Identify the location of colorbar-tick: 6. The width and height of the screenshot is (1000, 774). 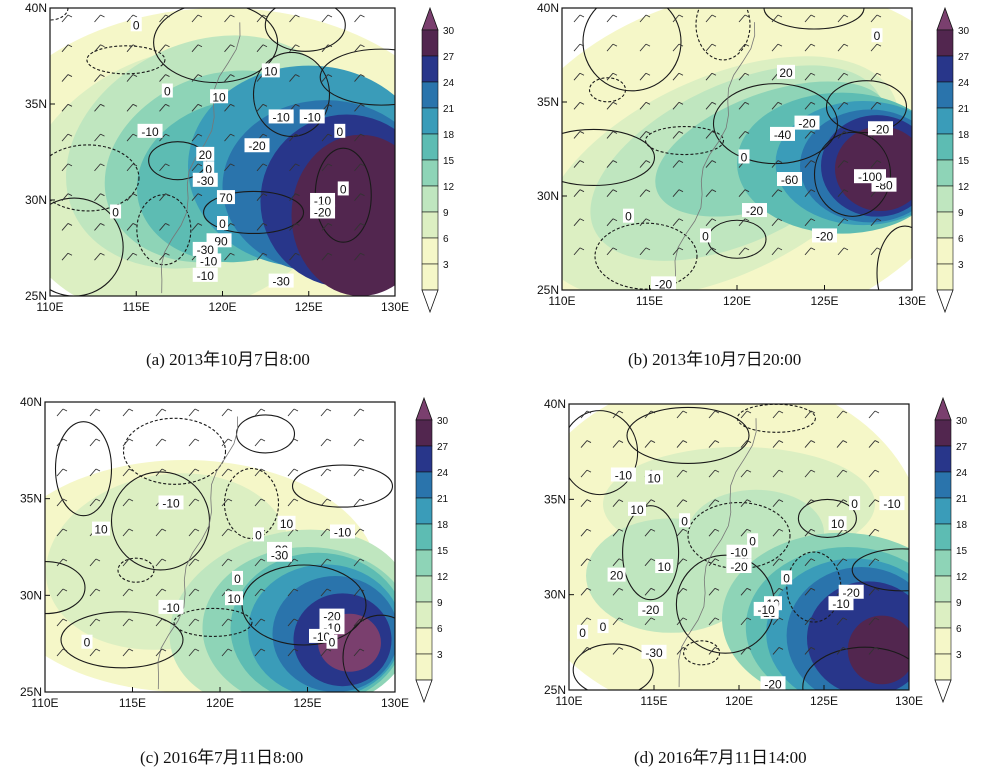
(961, 239).